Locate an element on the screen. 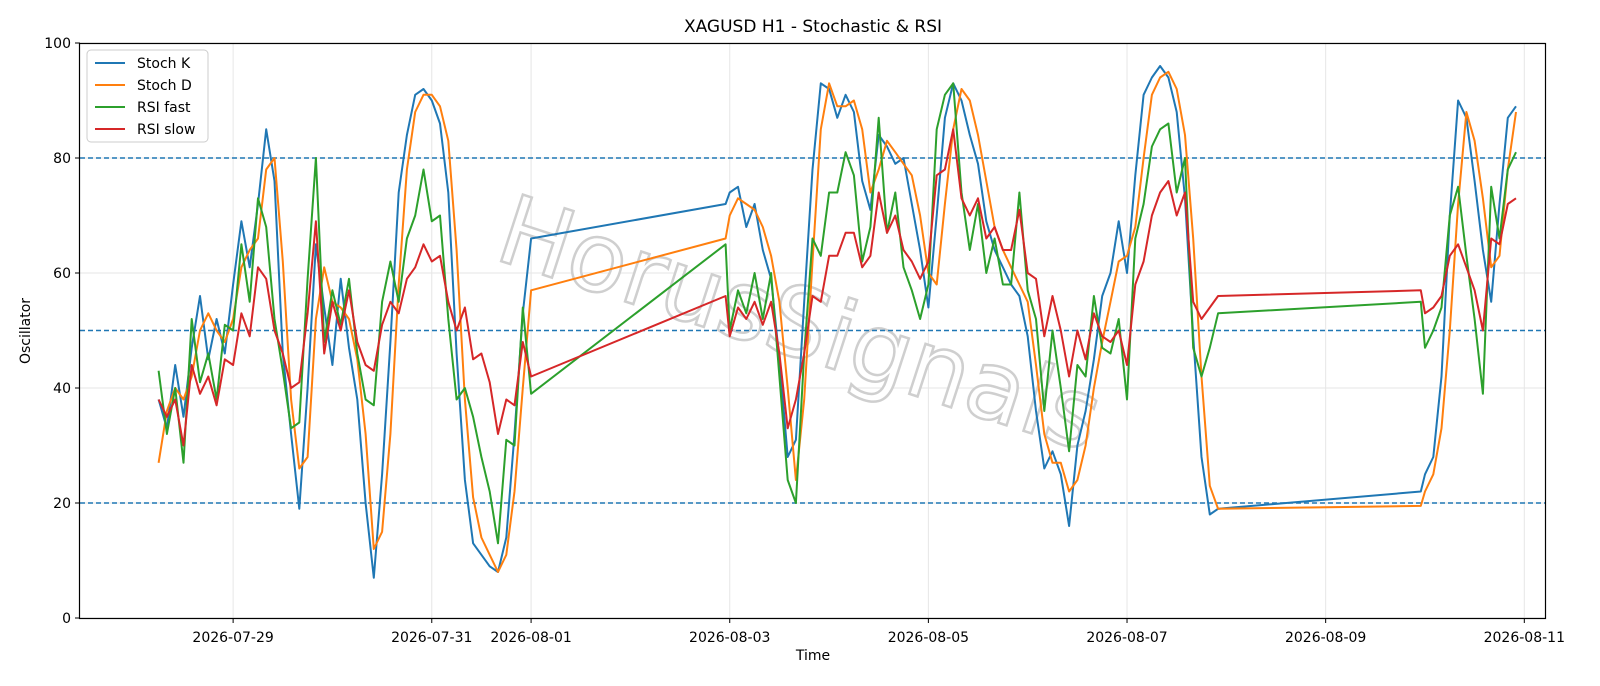  legend: Stoch K Stoch D RSI fast RSI slow is located at coordinates (147, 96).